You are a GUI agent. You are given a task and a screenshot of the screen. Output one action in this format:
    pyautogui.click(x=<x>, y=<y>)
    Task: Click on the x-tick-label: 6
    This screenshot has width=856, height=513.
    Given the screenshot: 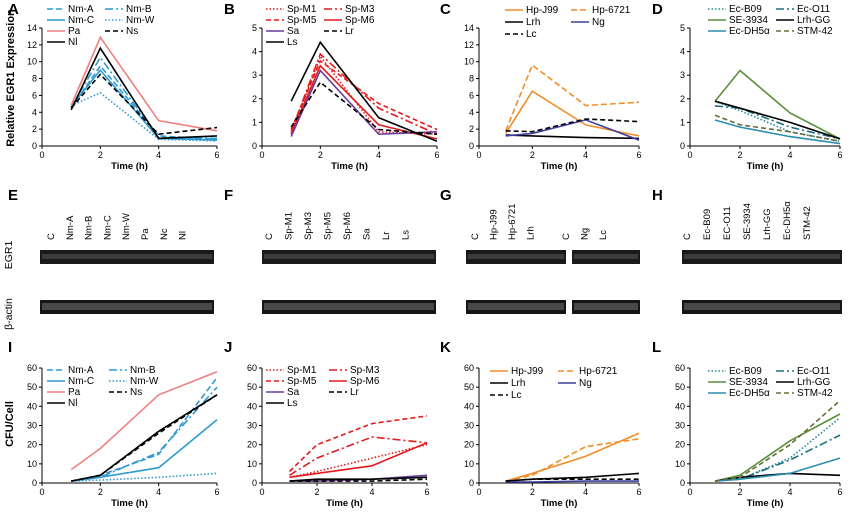 What is the action you would take?
    pyautogui.click(x=216, y=492)
    